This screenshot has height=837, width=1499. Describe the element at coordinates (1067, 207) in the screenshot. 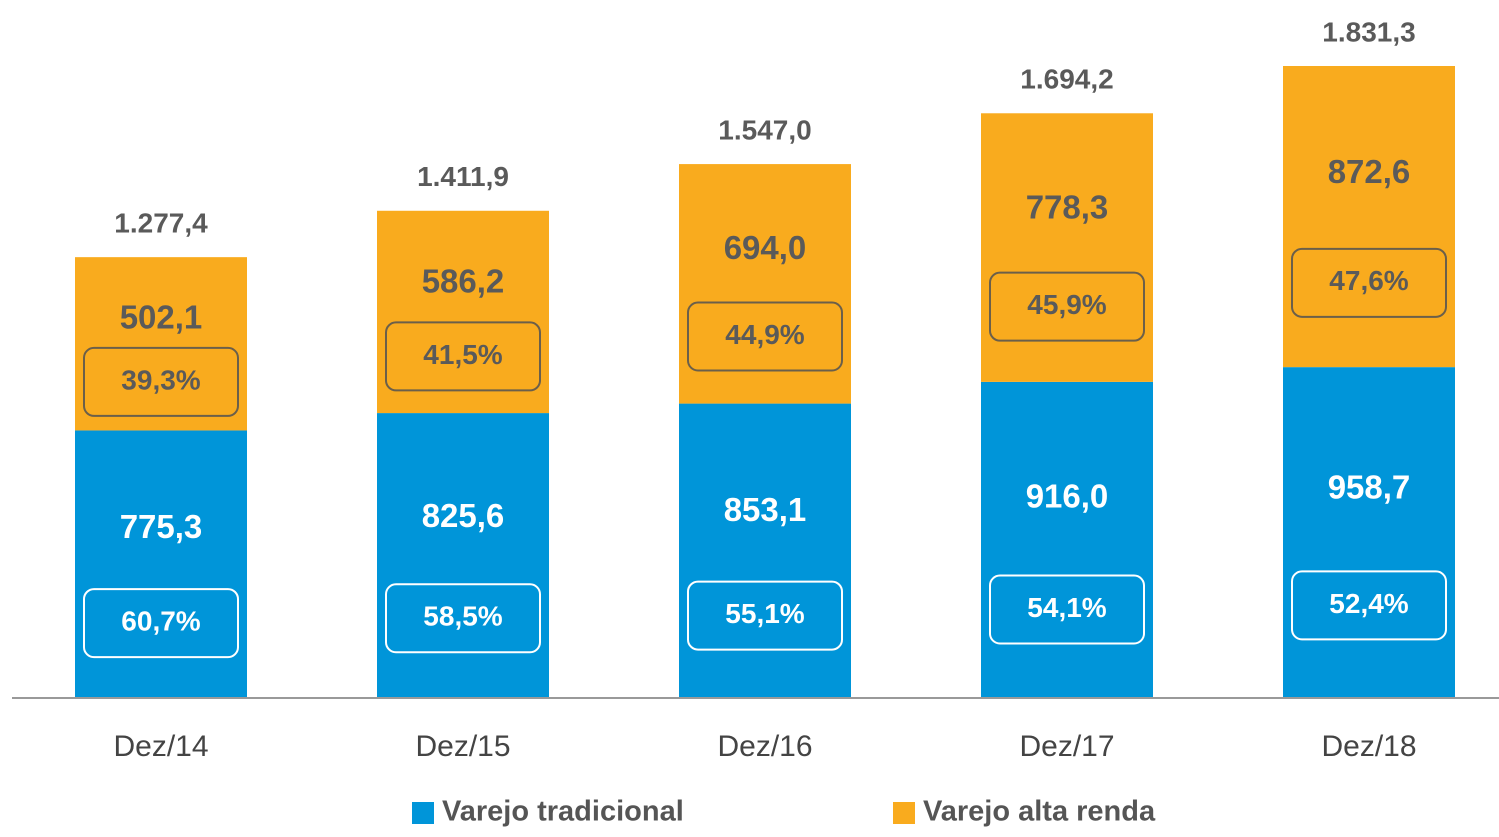

I see `segment-value-label: 778,3` at that location.